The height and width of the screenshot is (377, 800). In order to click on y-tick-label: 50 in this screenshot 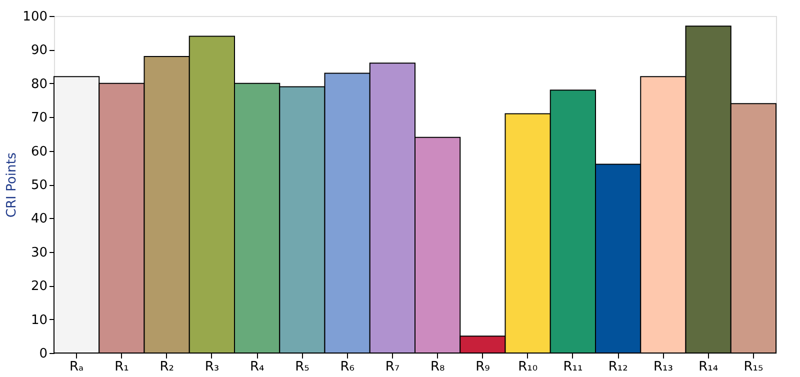, I will do `click(39, 185)`.